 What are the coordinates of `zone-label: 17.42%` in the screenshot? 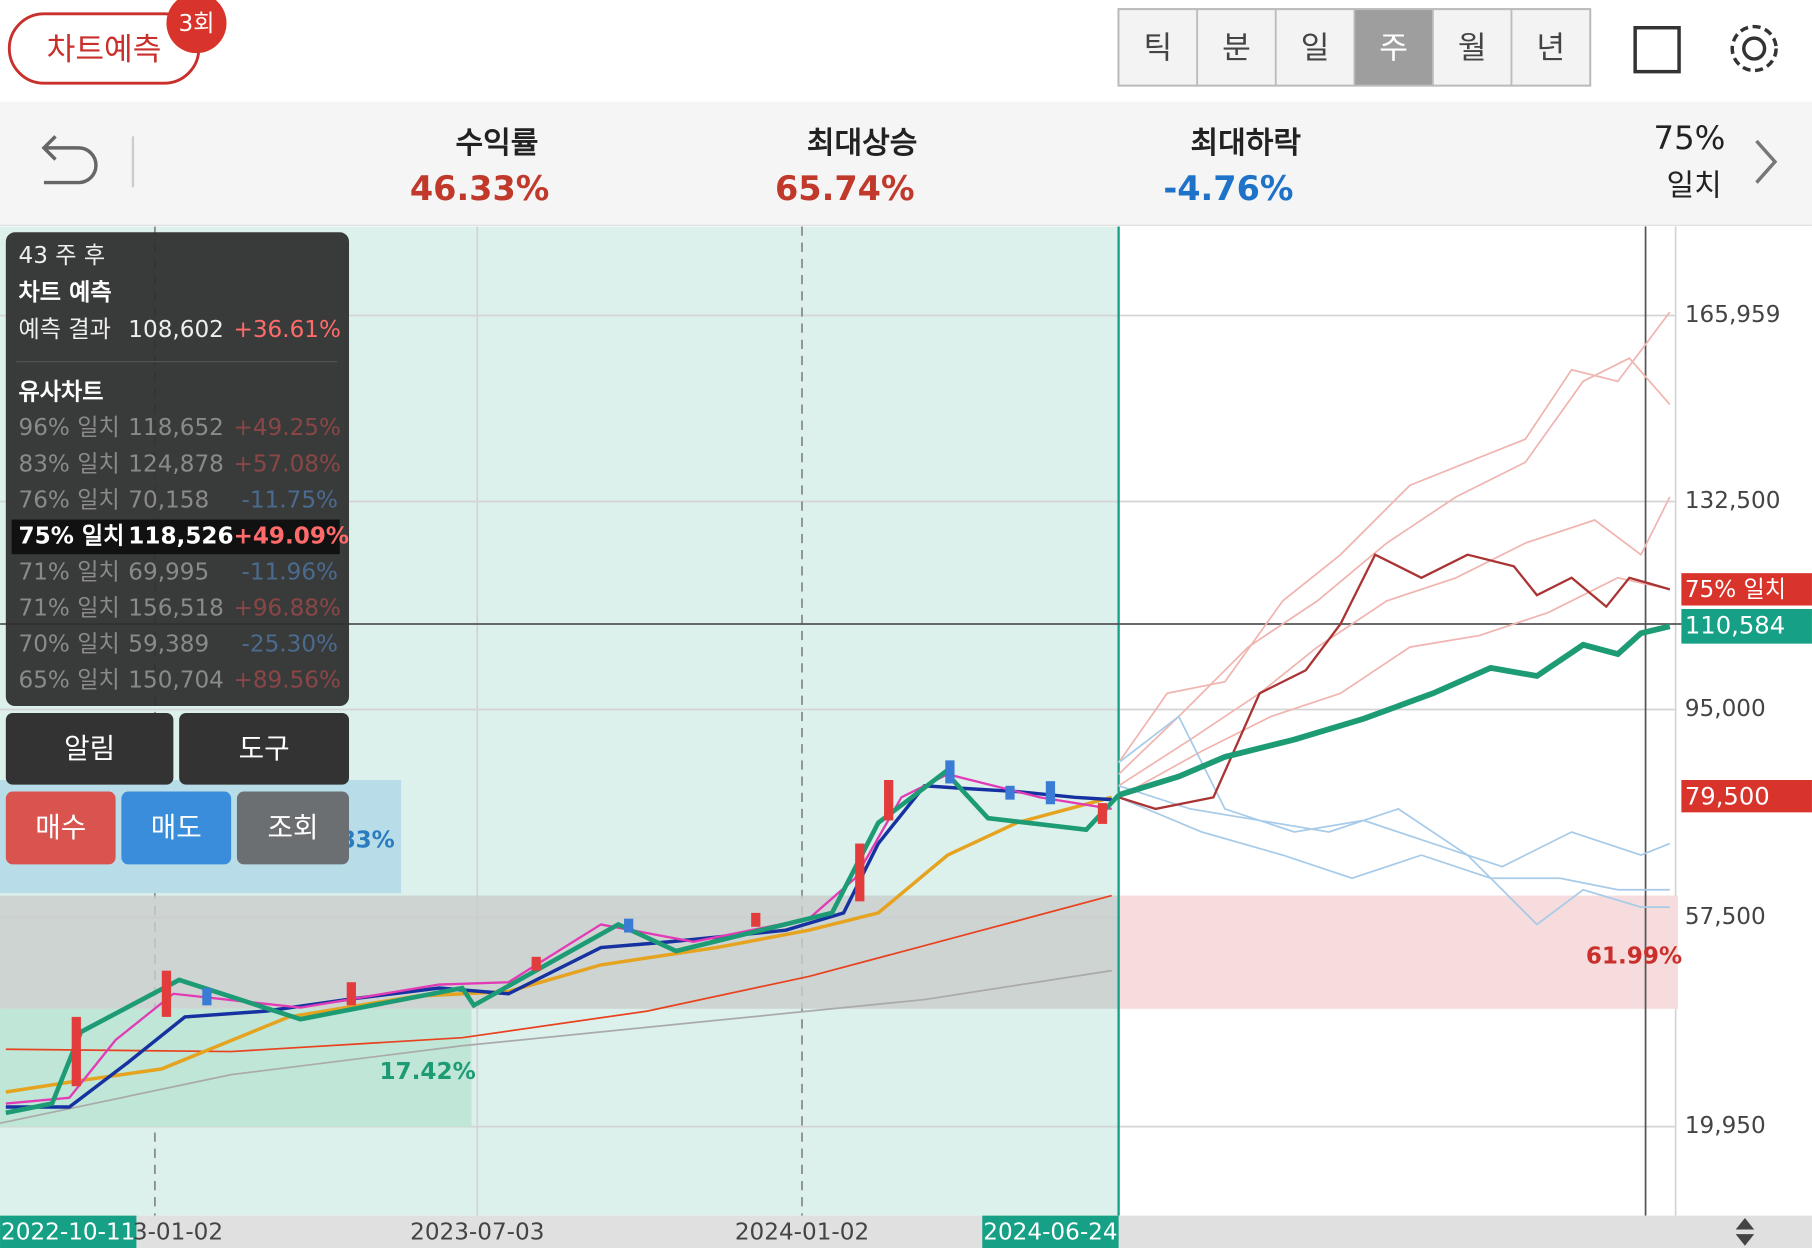 It's located at (427, 1072).